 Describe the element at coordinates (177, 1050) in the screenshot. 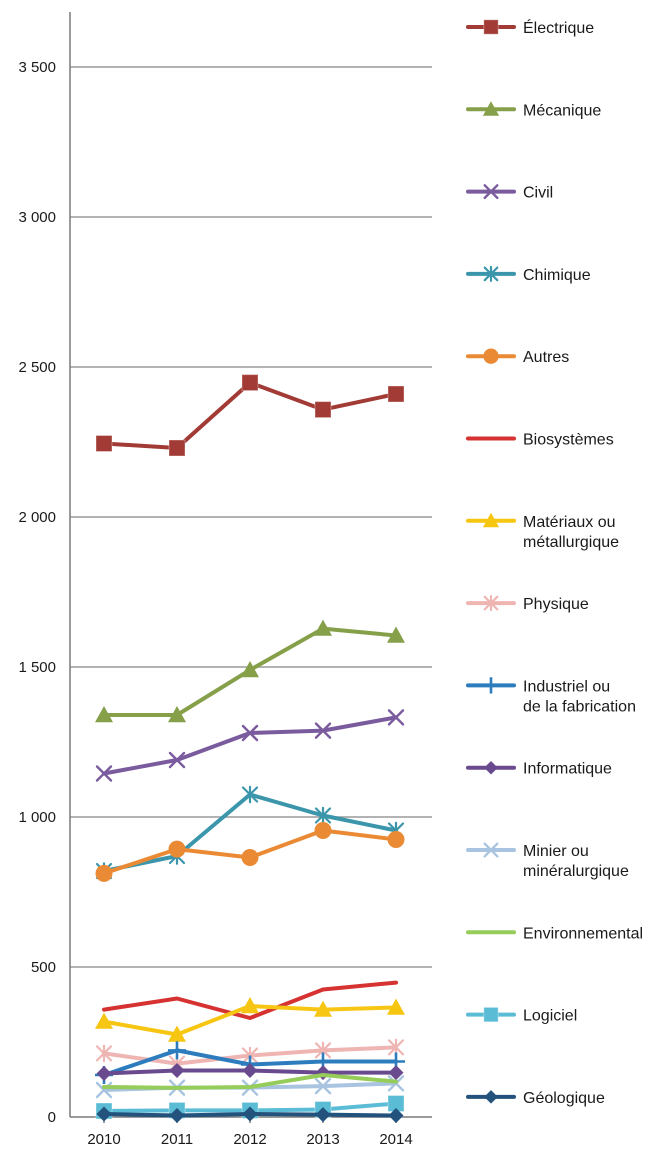

I see `data-point-industriel-ou-de-la-fabrication` at that location.